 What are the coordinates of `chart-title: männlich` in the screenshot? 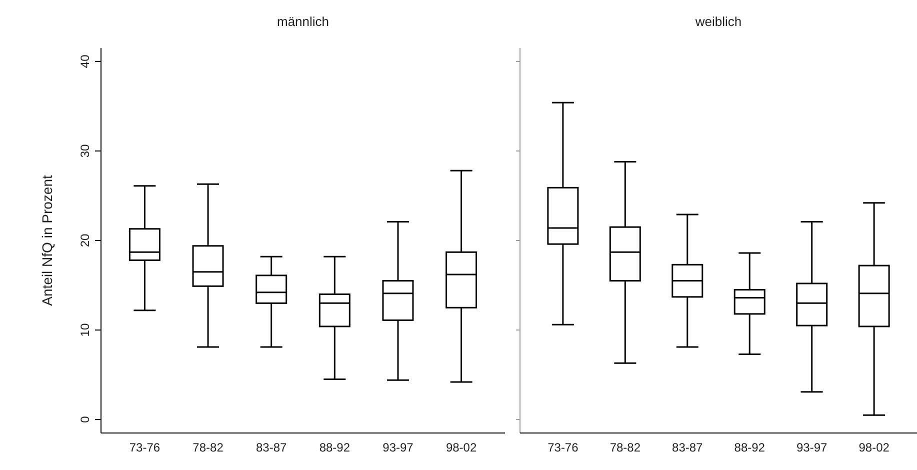 It's located at (303, 21).